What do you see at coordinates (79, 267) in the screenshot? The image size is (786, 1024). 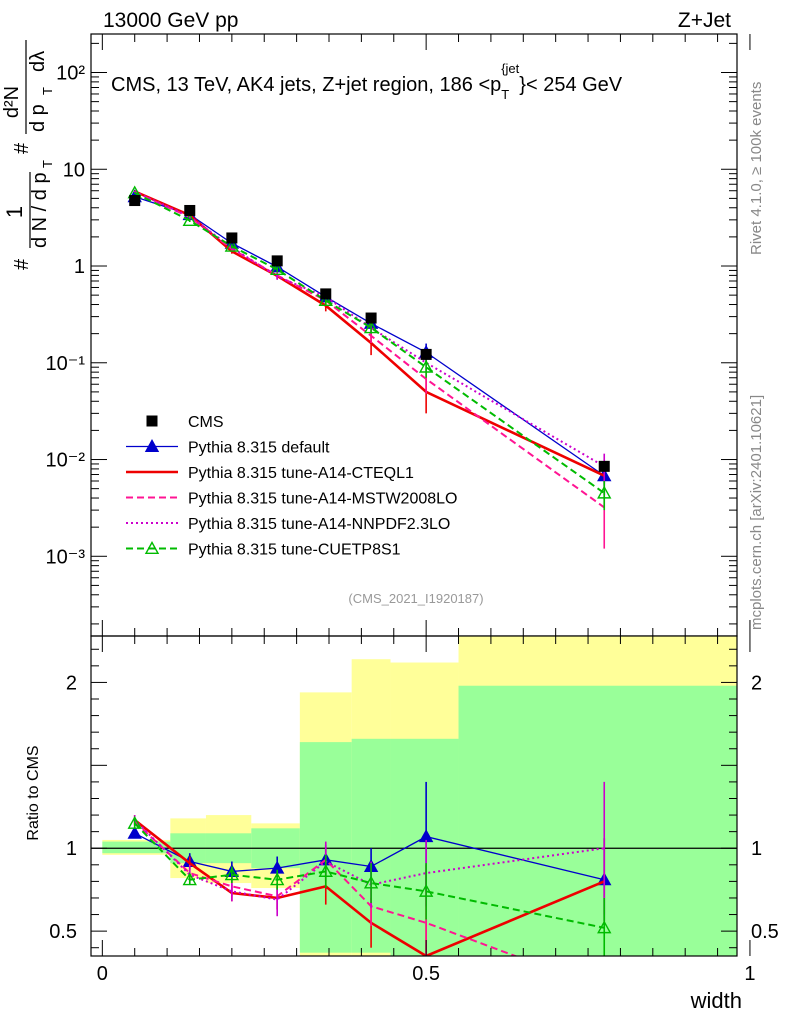 I see `y-tick-label: 1` at bounding box center [79, 267].